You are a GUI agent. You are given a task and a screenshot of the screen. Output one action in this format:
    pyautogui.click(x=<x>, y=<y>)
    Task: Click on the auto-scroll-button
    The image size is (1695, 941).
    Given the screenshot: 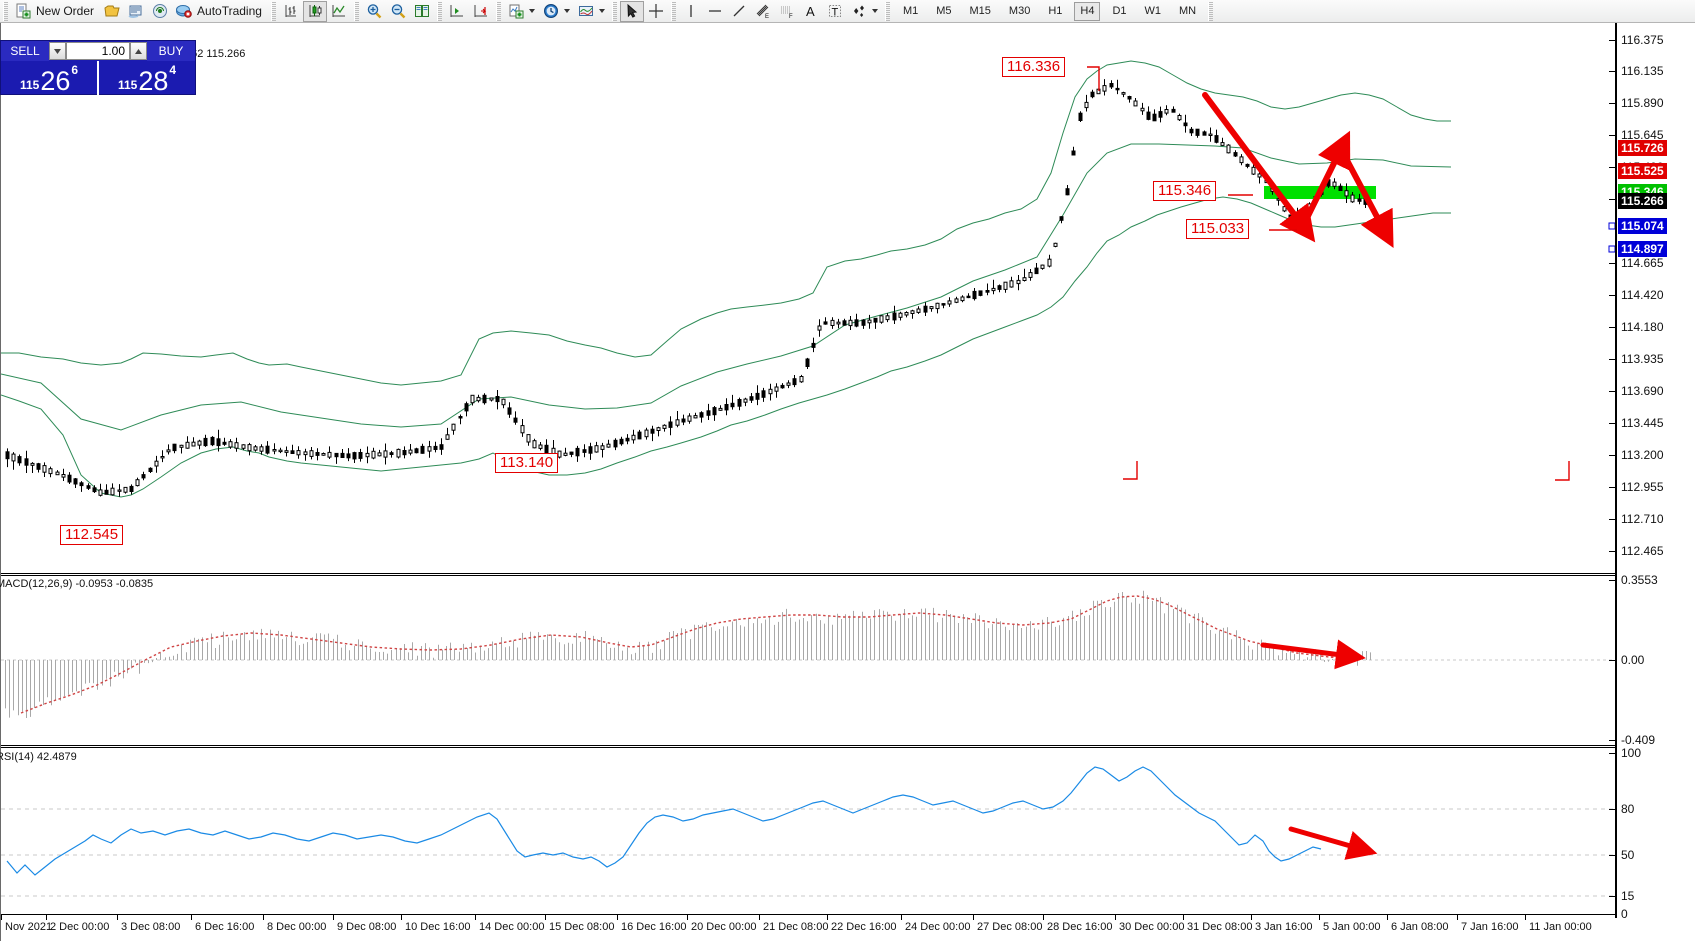 What is the action you would take?
    pyautogui.click(x=457, y=11)
    